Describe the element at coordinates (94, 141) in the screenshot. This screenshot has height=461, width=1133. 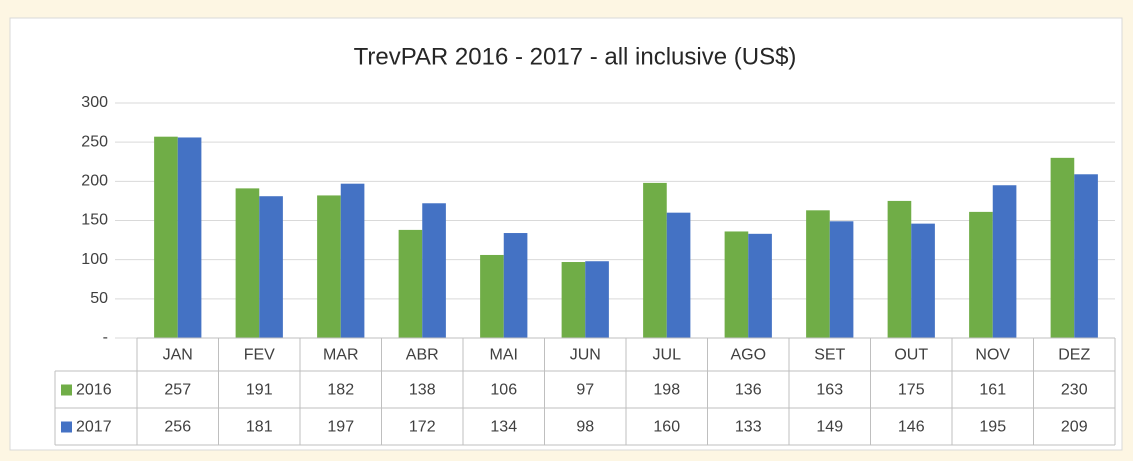
I see `y-tick-label: 250` at that location.